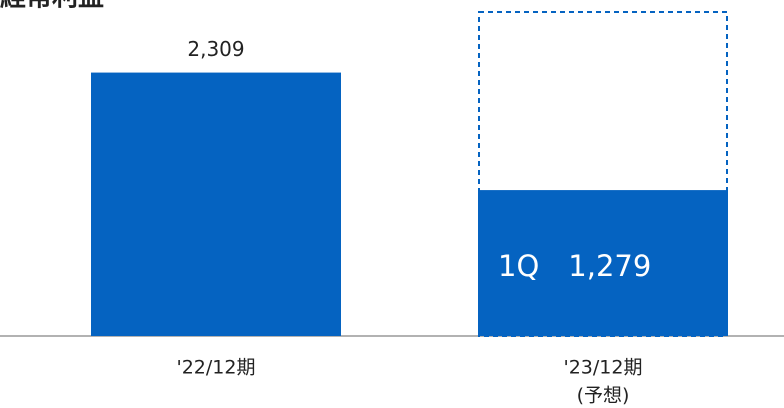 The width and height of the screenshot is (784, 408). What do you see at coordinates (602, 0) in the screenshot?
I see `value-label: 2,840` at bounding box center [602, 0].